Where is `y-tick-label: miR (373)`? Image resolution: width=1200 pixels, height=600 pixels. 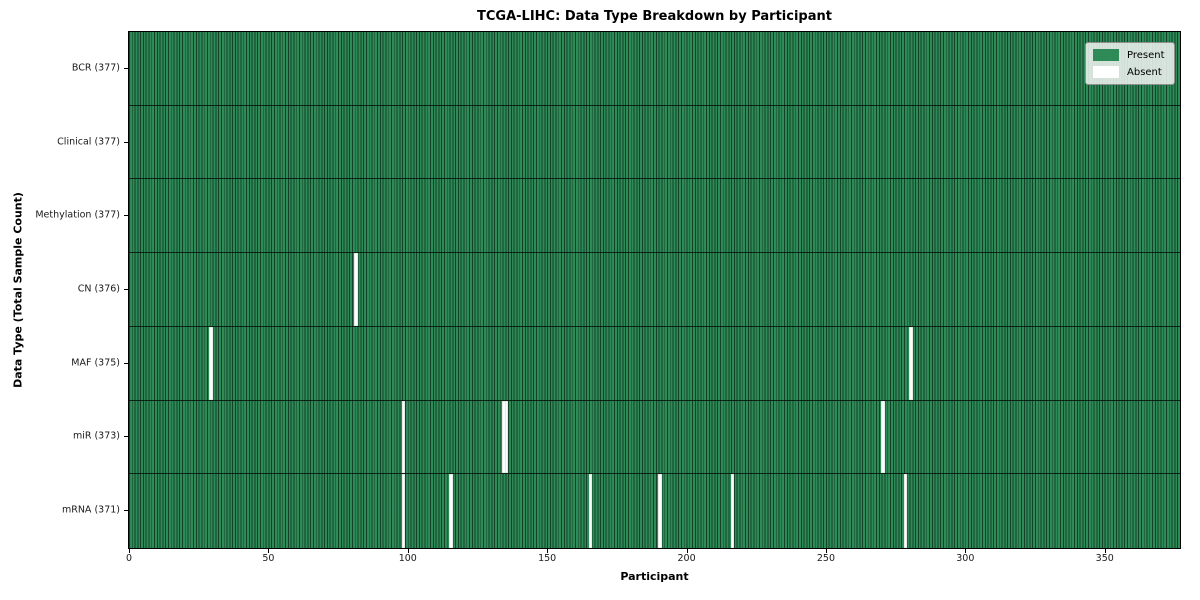
y-tick-label: miR (373) is located at coordinates (96, 436).